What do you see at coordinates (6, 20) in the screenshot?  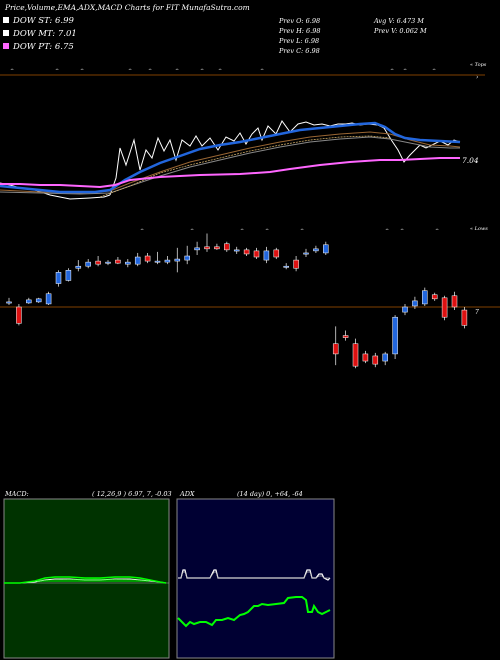 I see `legend-swatch-st` at bounding box center [6, 20].